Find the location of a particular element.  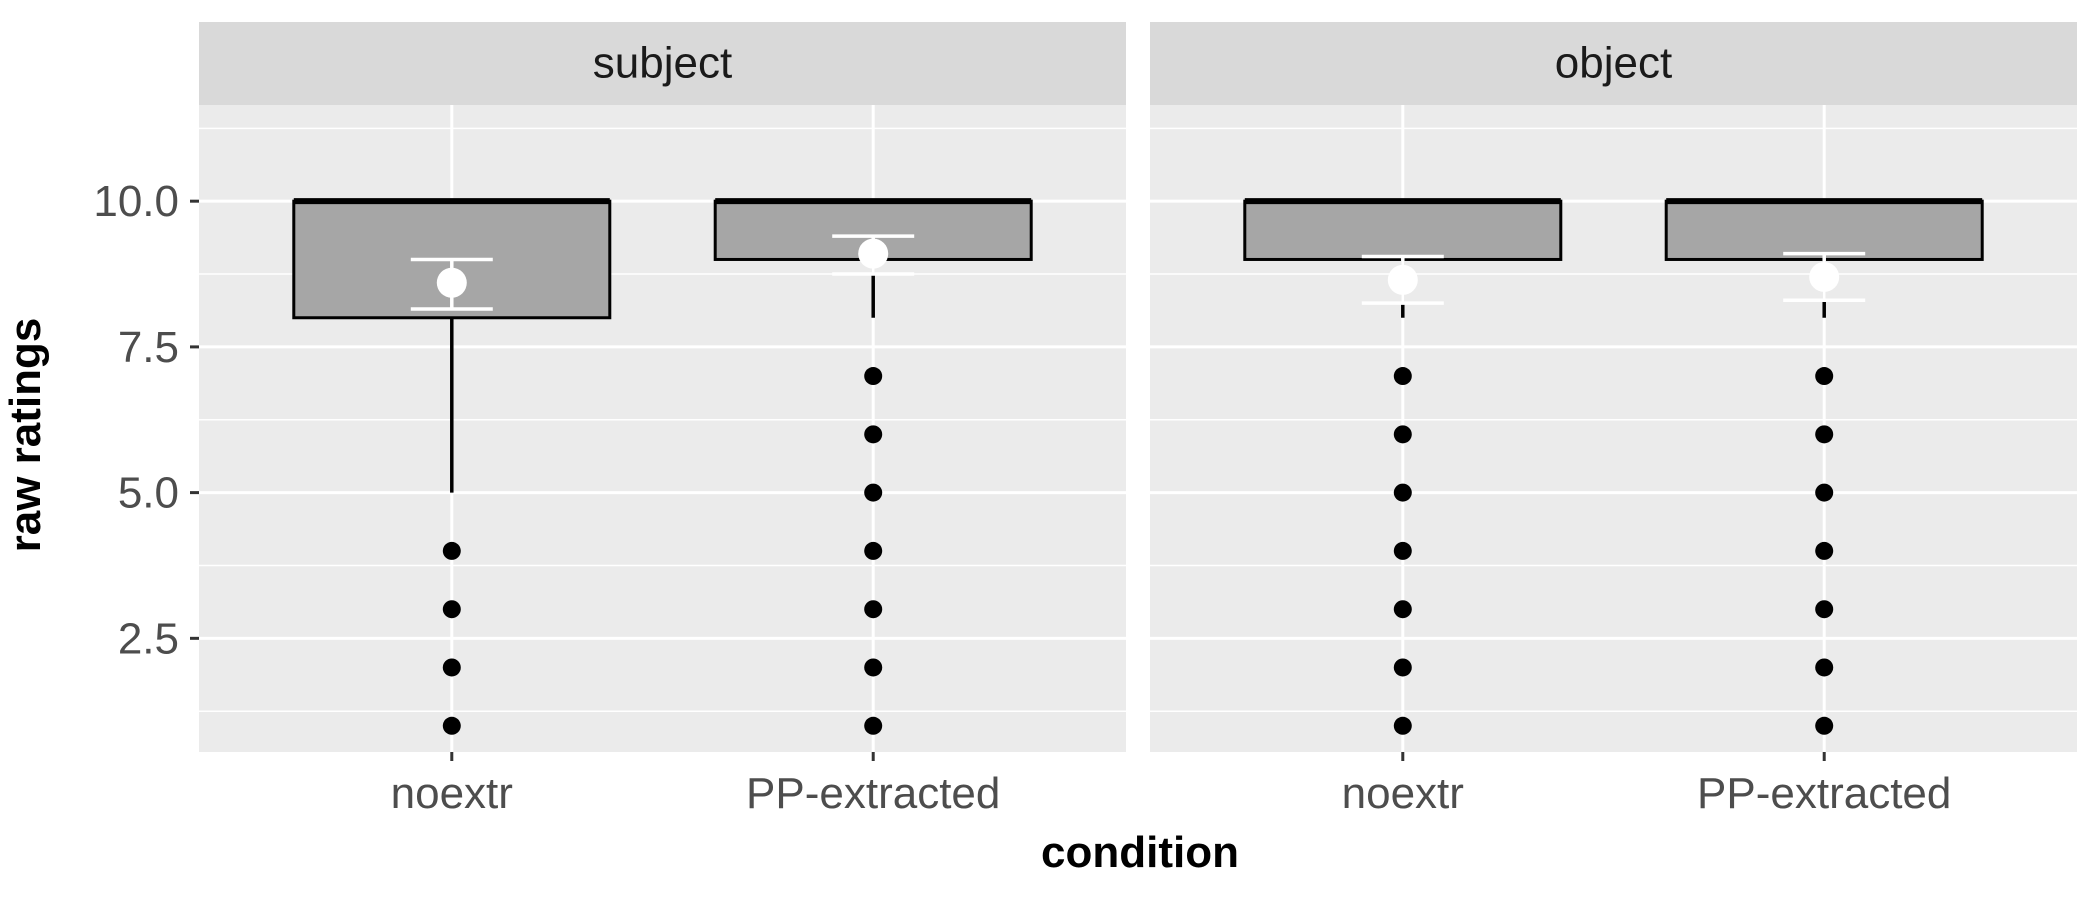

x-axis-title: condition is located at coordinates (1140, 852).